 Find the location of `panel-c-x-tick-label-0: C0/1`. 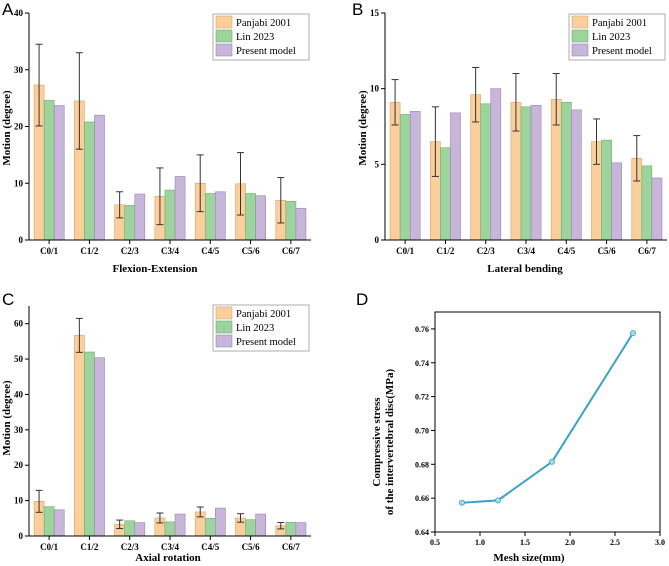

panel-c-x-tick-label-0: C0/1 is located at coordinates (49, 547).